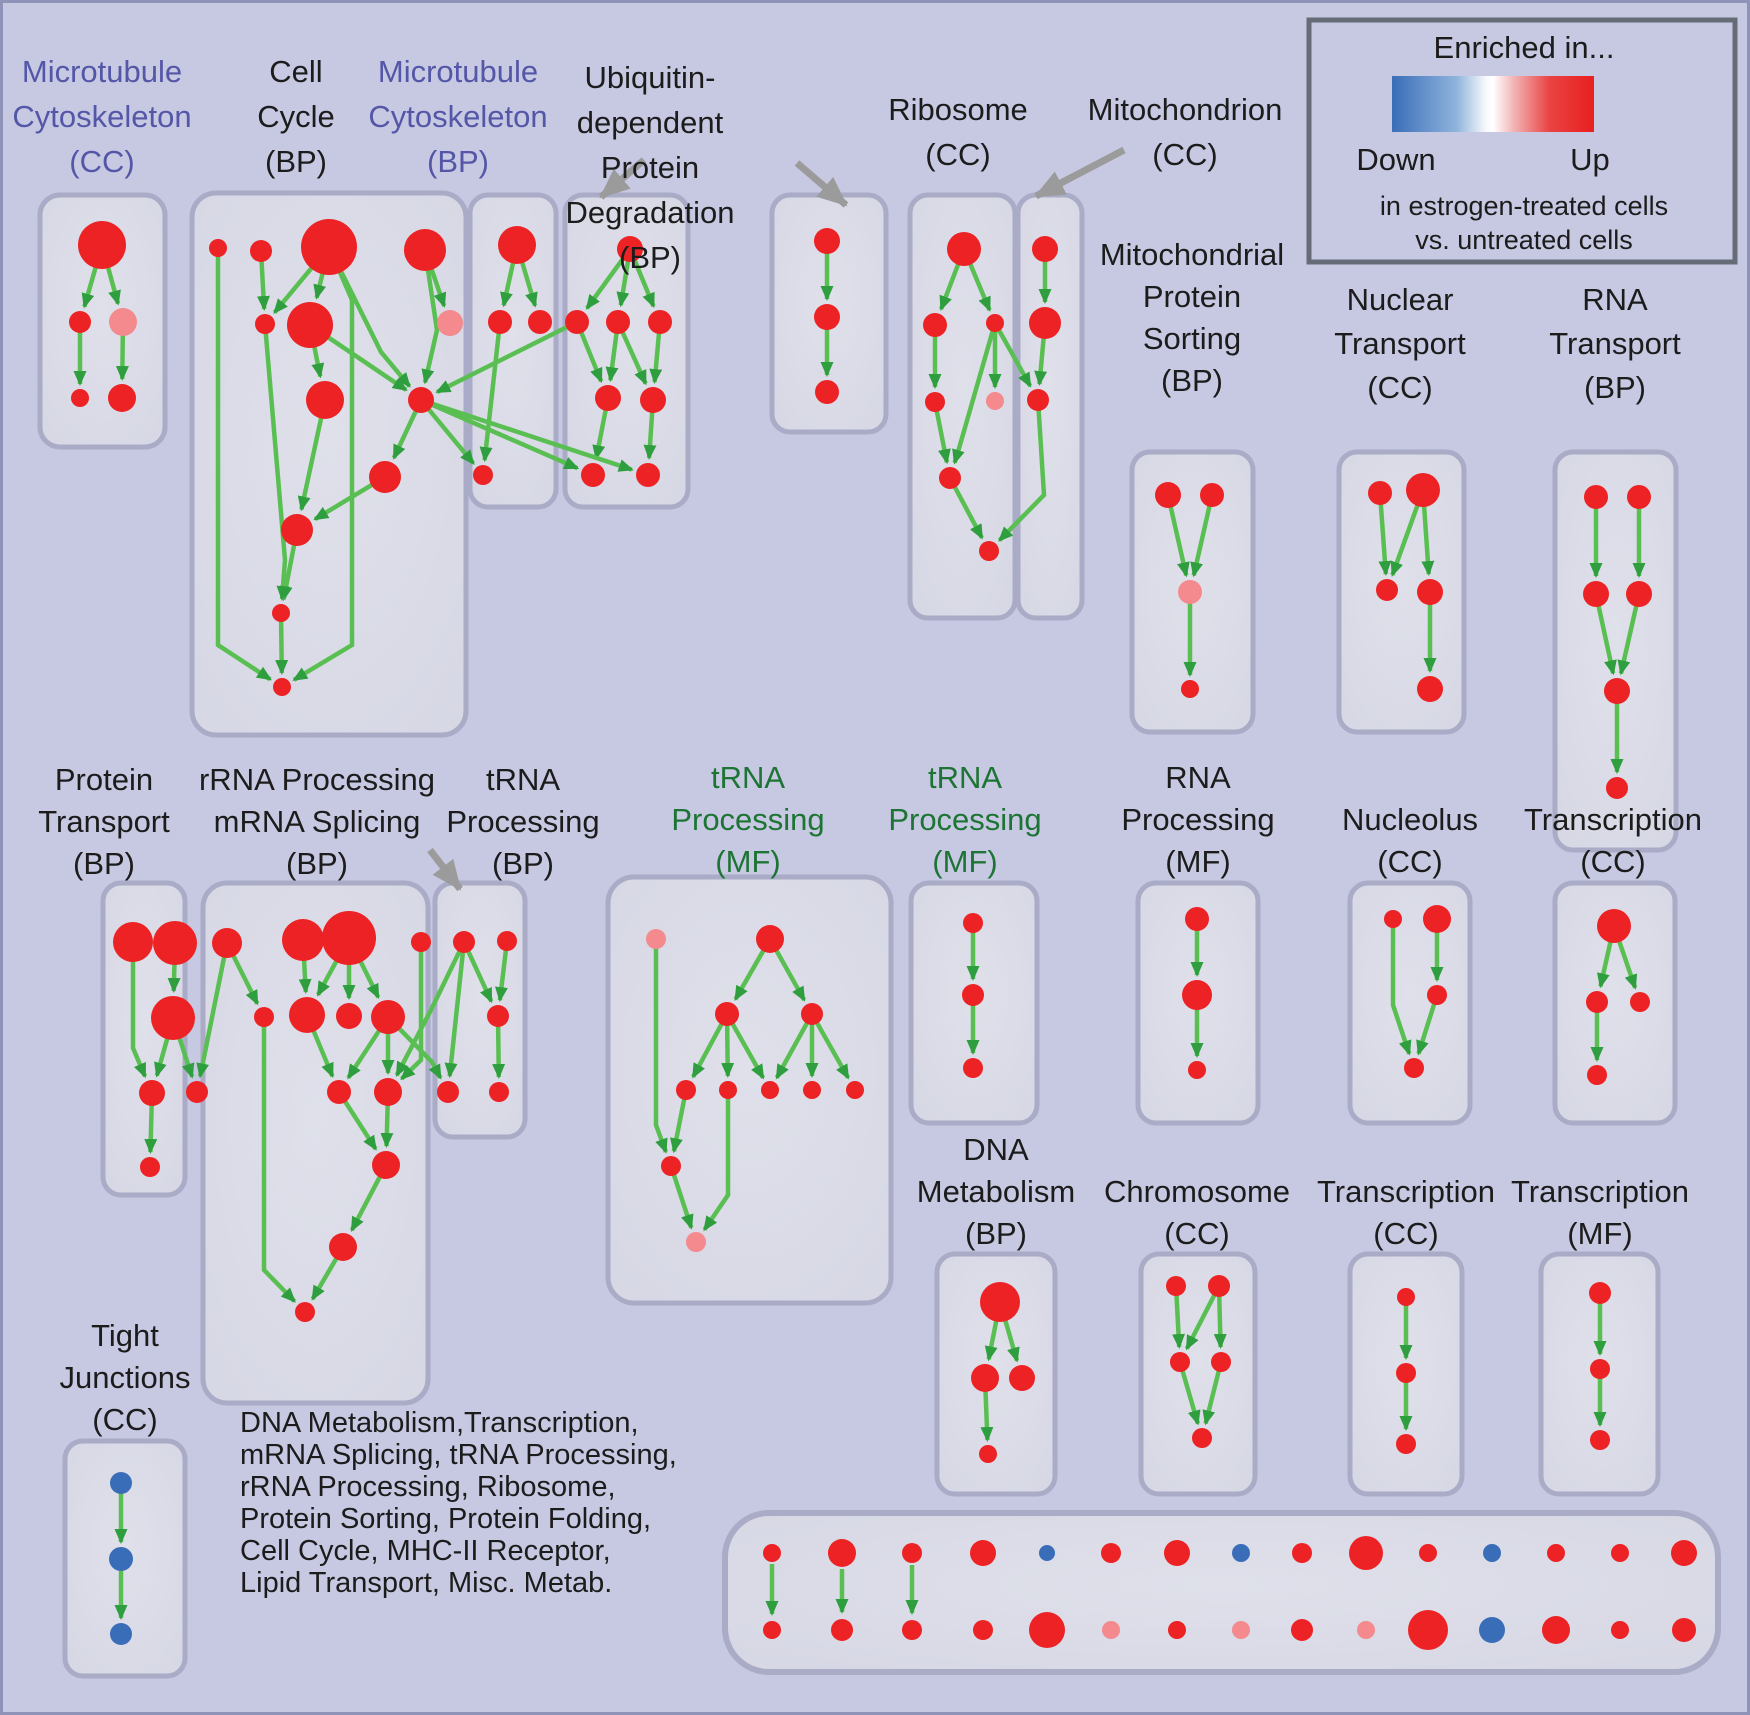 The image size is (1750, 1715). What do you see at coordinates (1406, 1191) in the screenshot?
I see `cluster-label-trans_cc3: Transcription` at bounding box center [1406, 1191].